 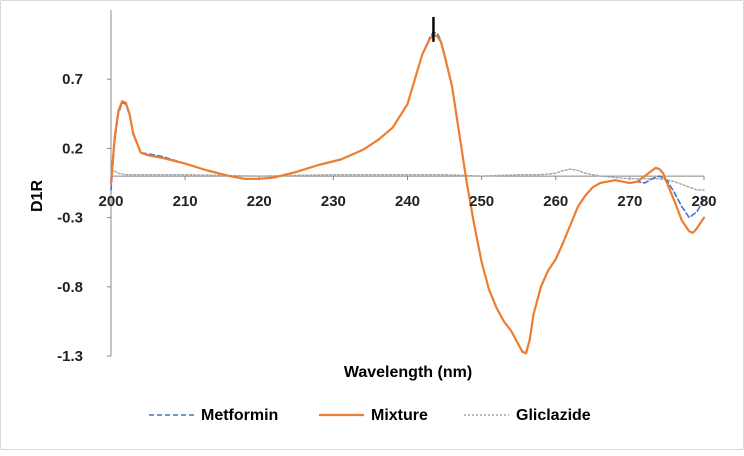 What do you see at coordinates (408, 372) in the screenshot?
I see `x-axis-title: Wavelength (nm)` at bounding box center [408, 372].